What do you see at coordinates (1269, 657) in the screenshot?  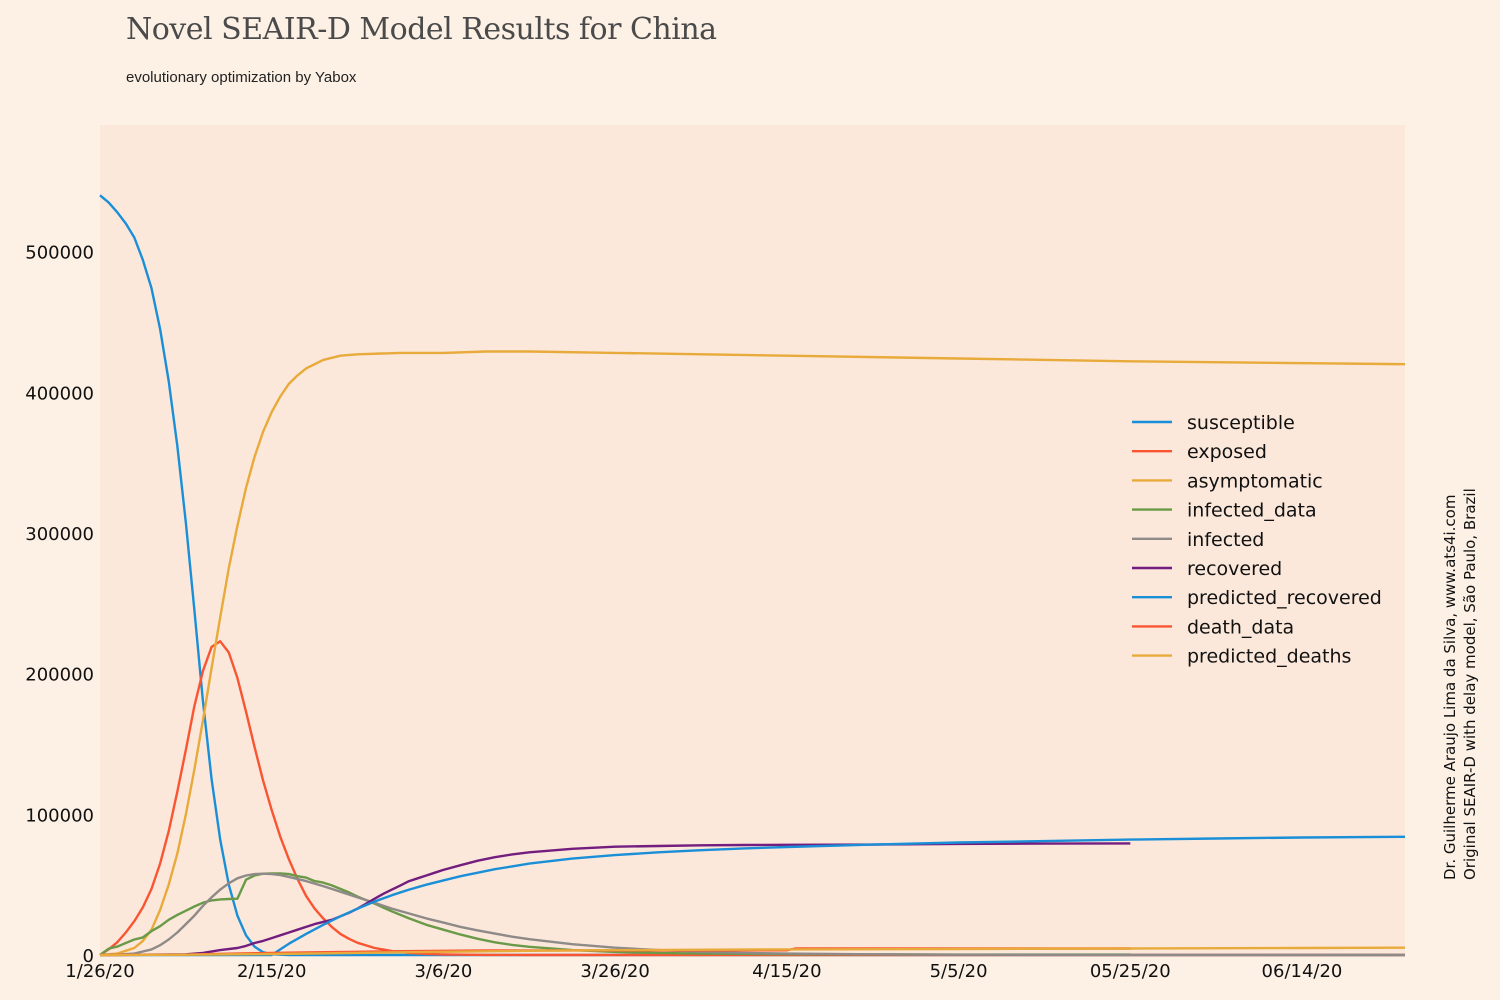 I see `legend-label: predicted_deaths` at bounding box center [1269, 657].